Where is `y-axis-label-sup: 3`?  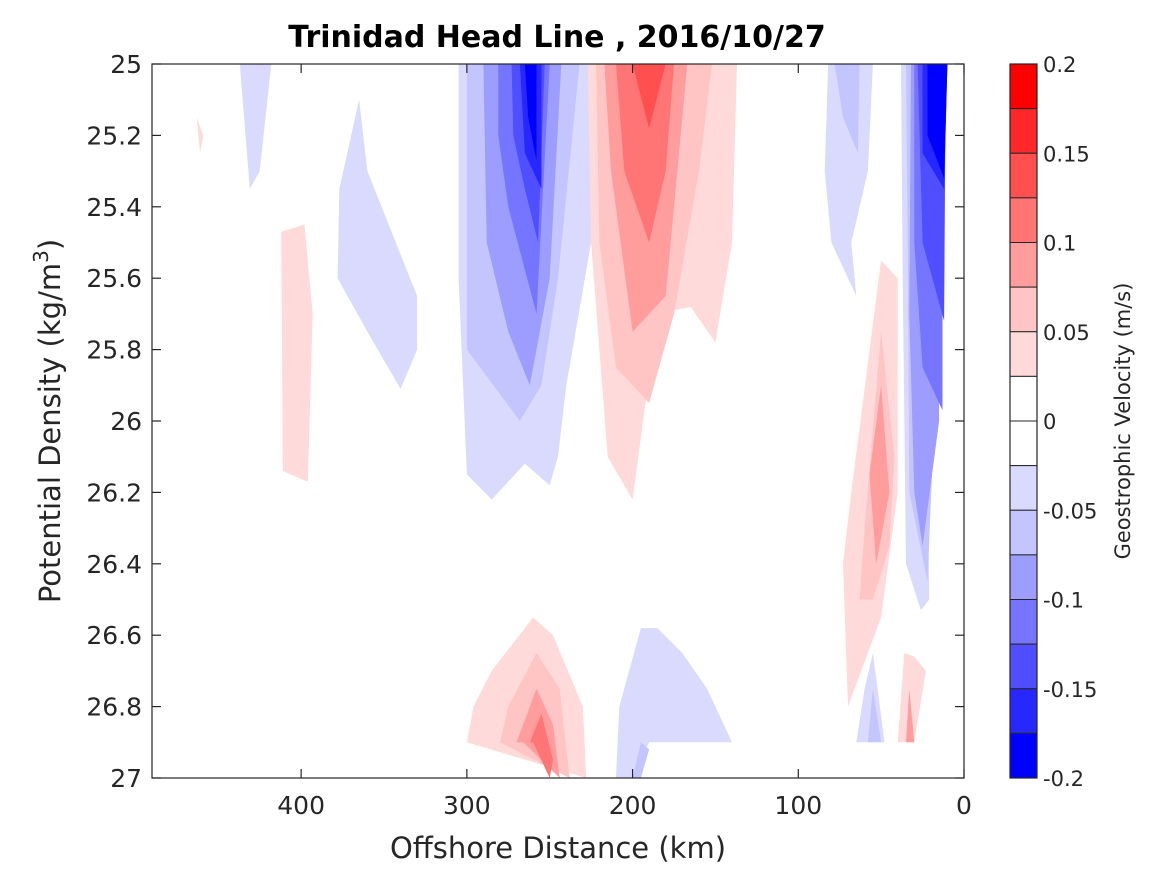 y-axis-label-sup: 3 is located at coordinates (41, 256).